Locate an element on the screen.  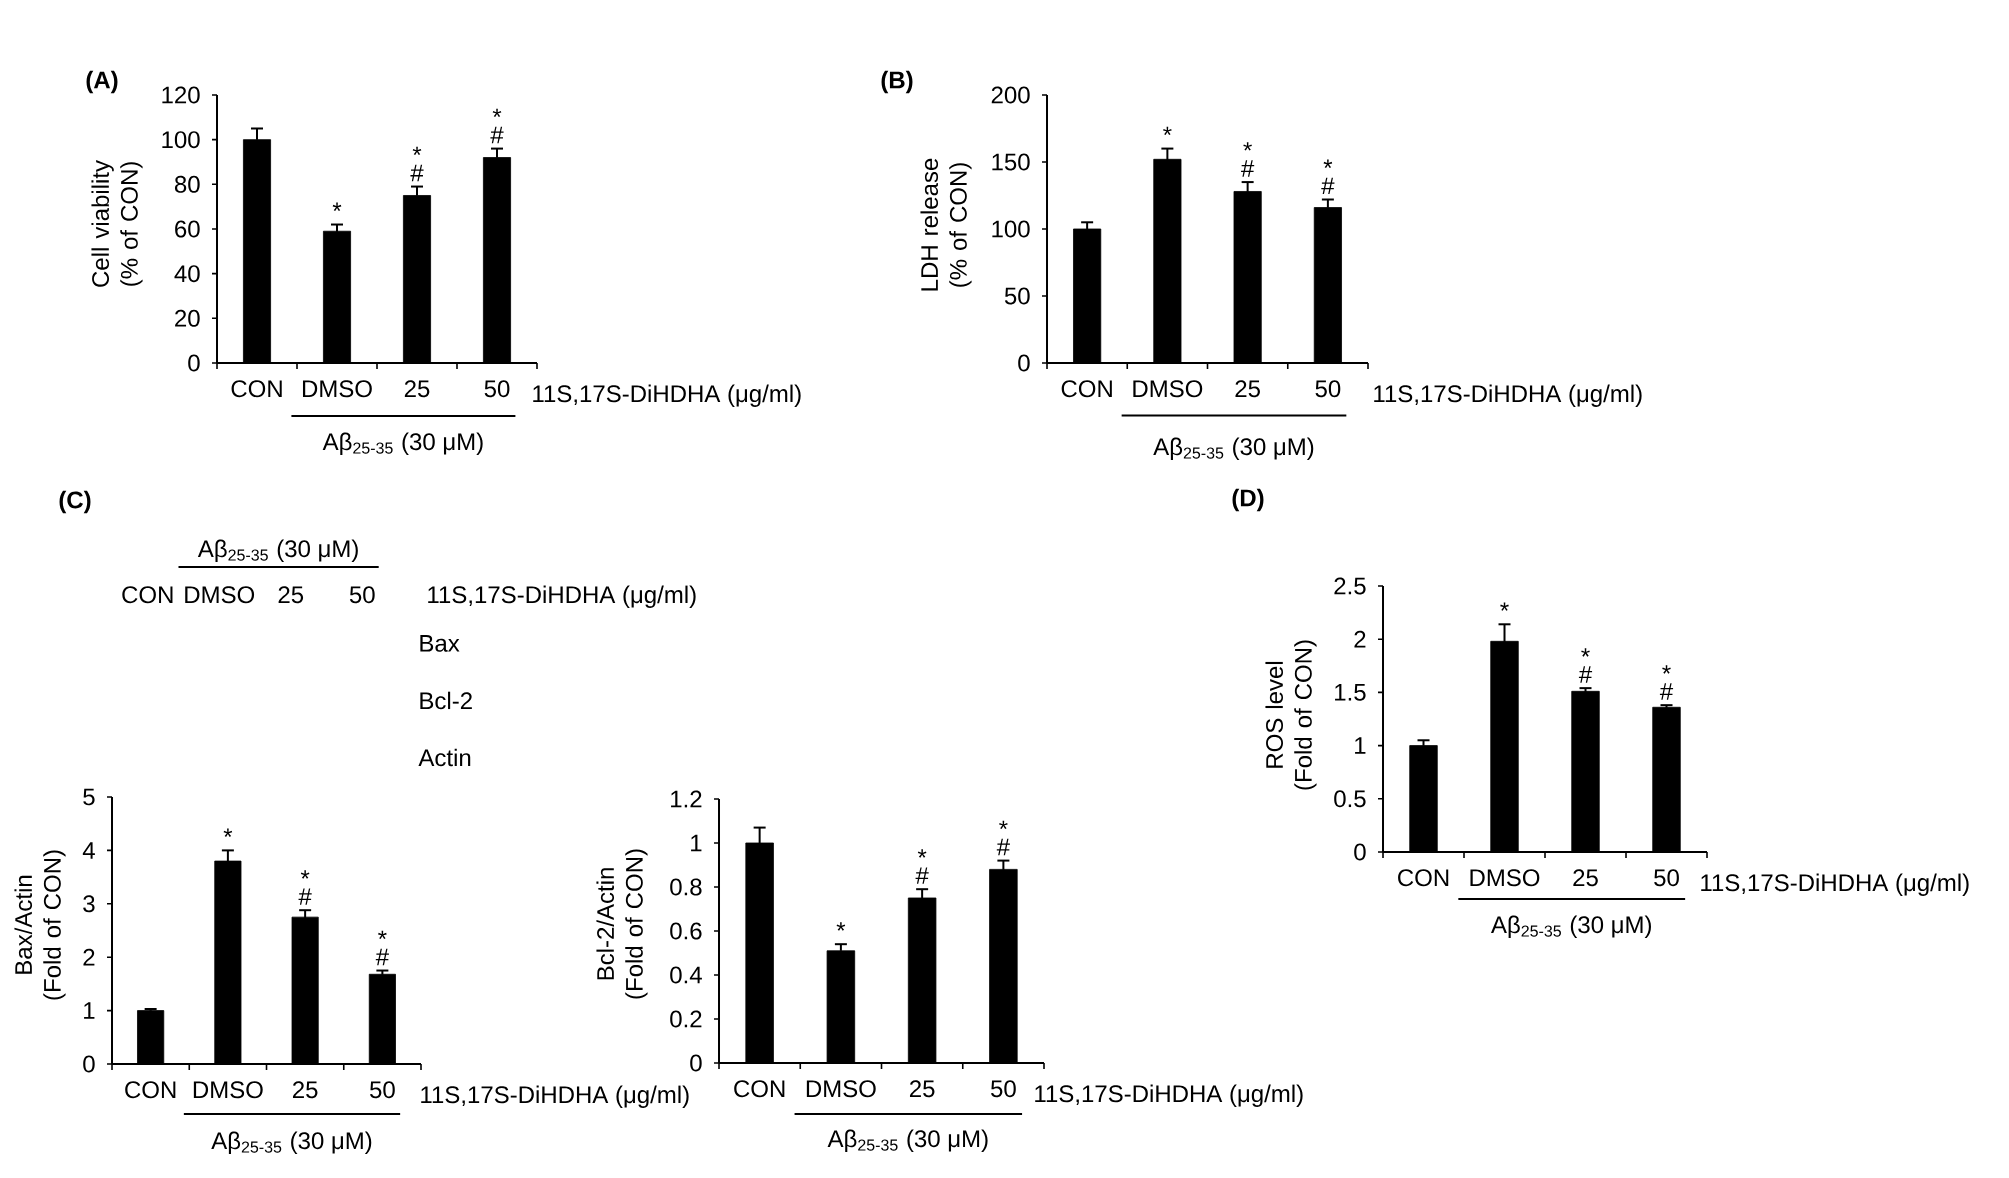
y-axis-title: Bax/Actin (Fold of CON) is located at coordinates (40, 925).